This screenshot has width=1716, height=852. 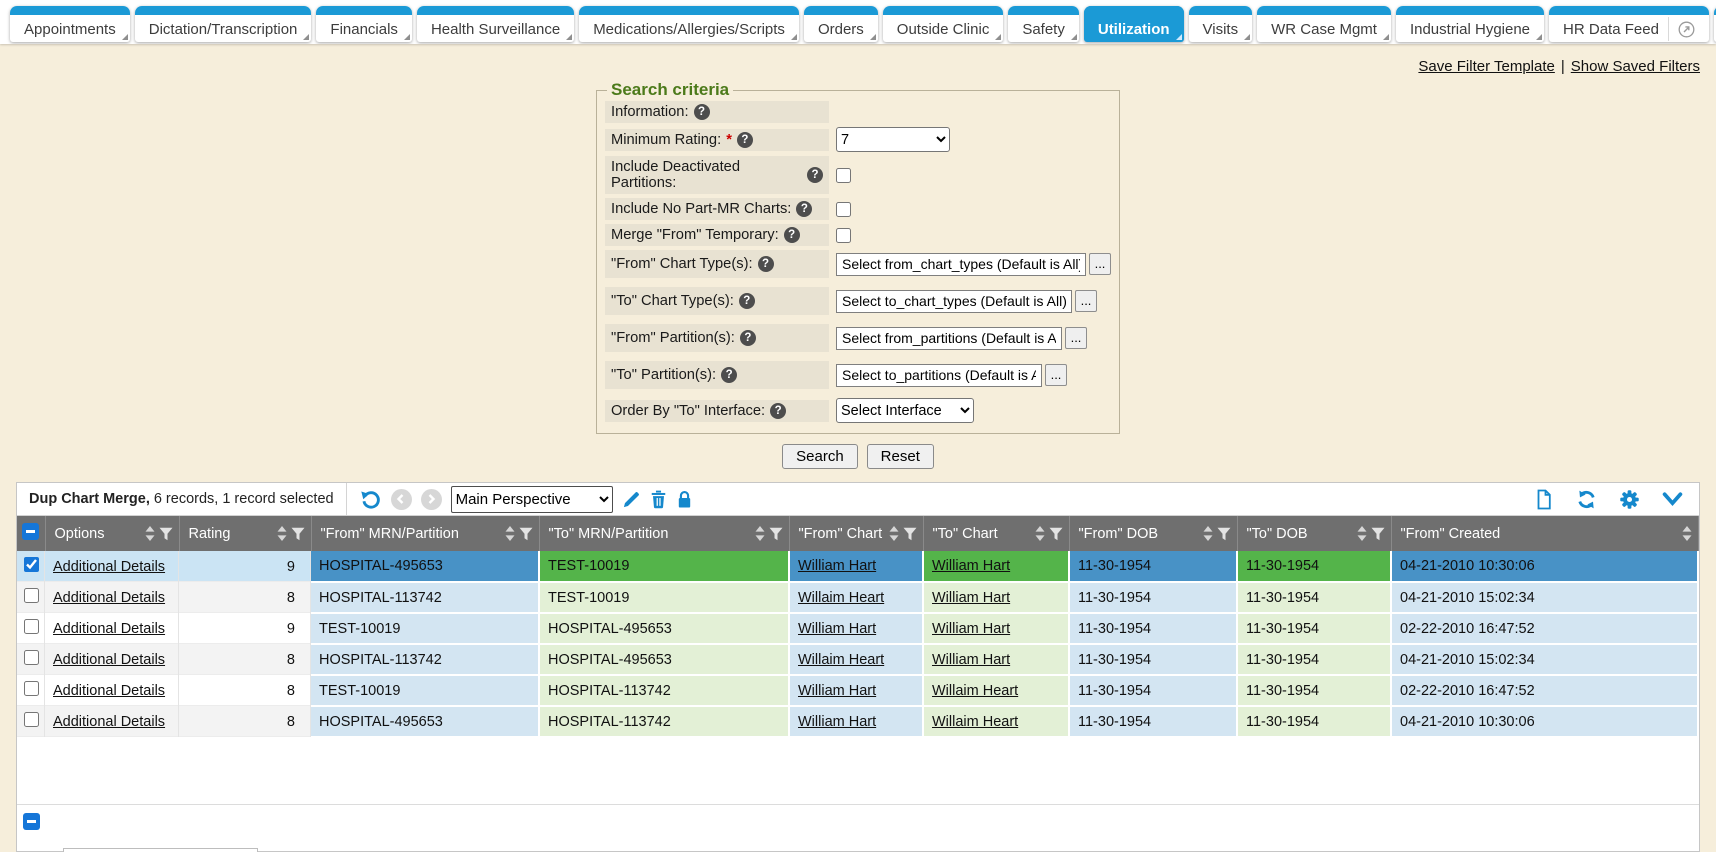 I want to click on include-deactivated-partitions-checkbox, so click(x=843, y=175).